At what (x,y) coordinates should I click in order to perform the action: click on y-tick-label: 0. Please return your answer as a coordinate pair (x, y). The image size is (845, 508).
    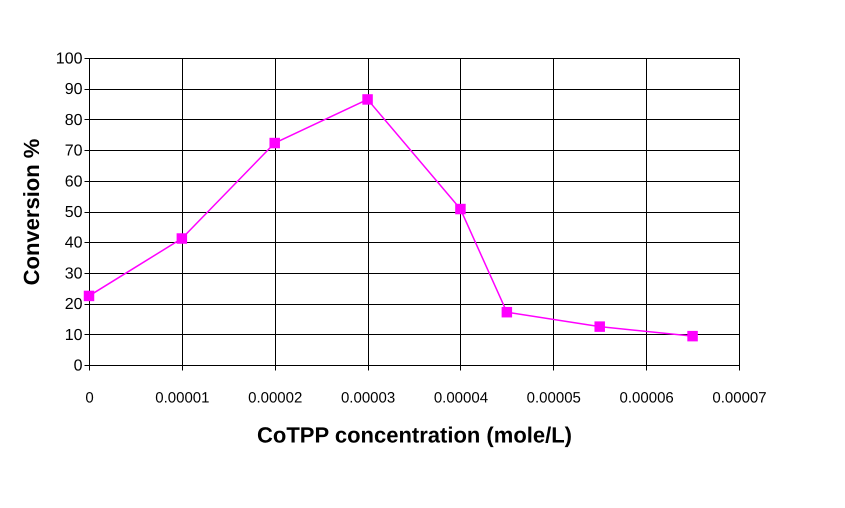
    Looking at the image, I should click on (78, 366).